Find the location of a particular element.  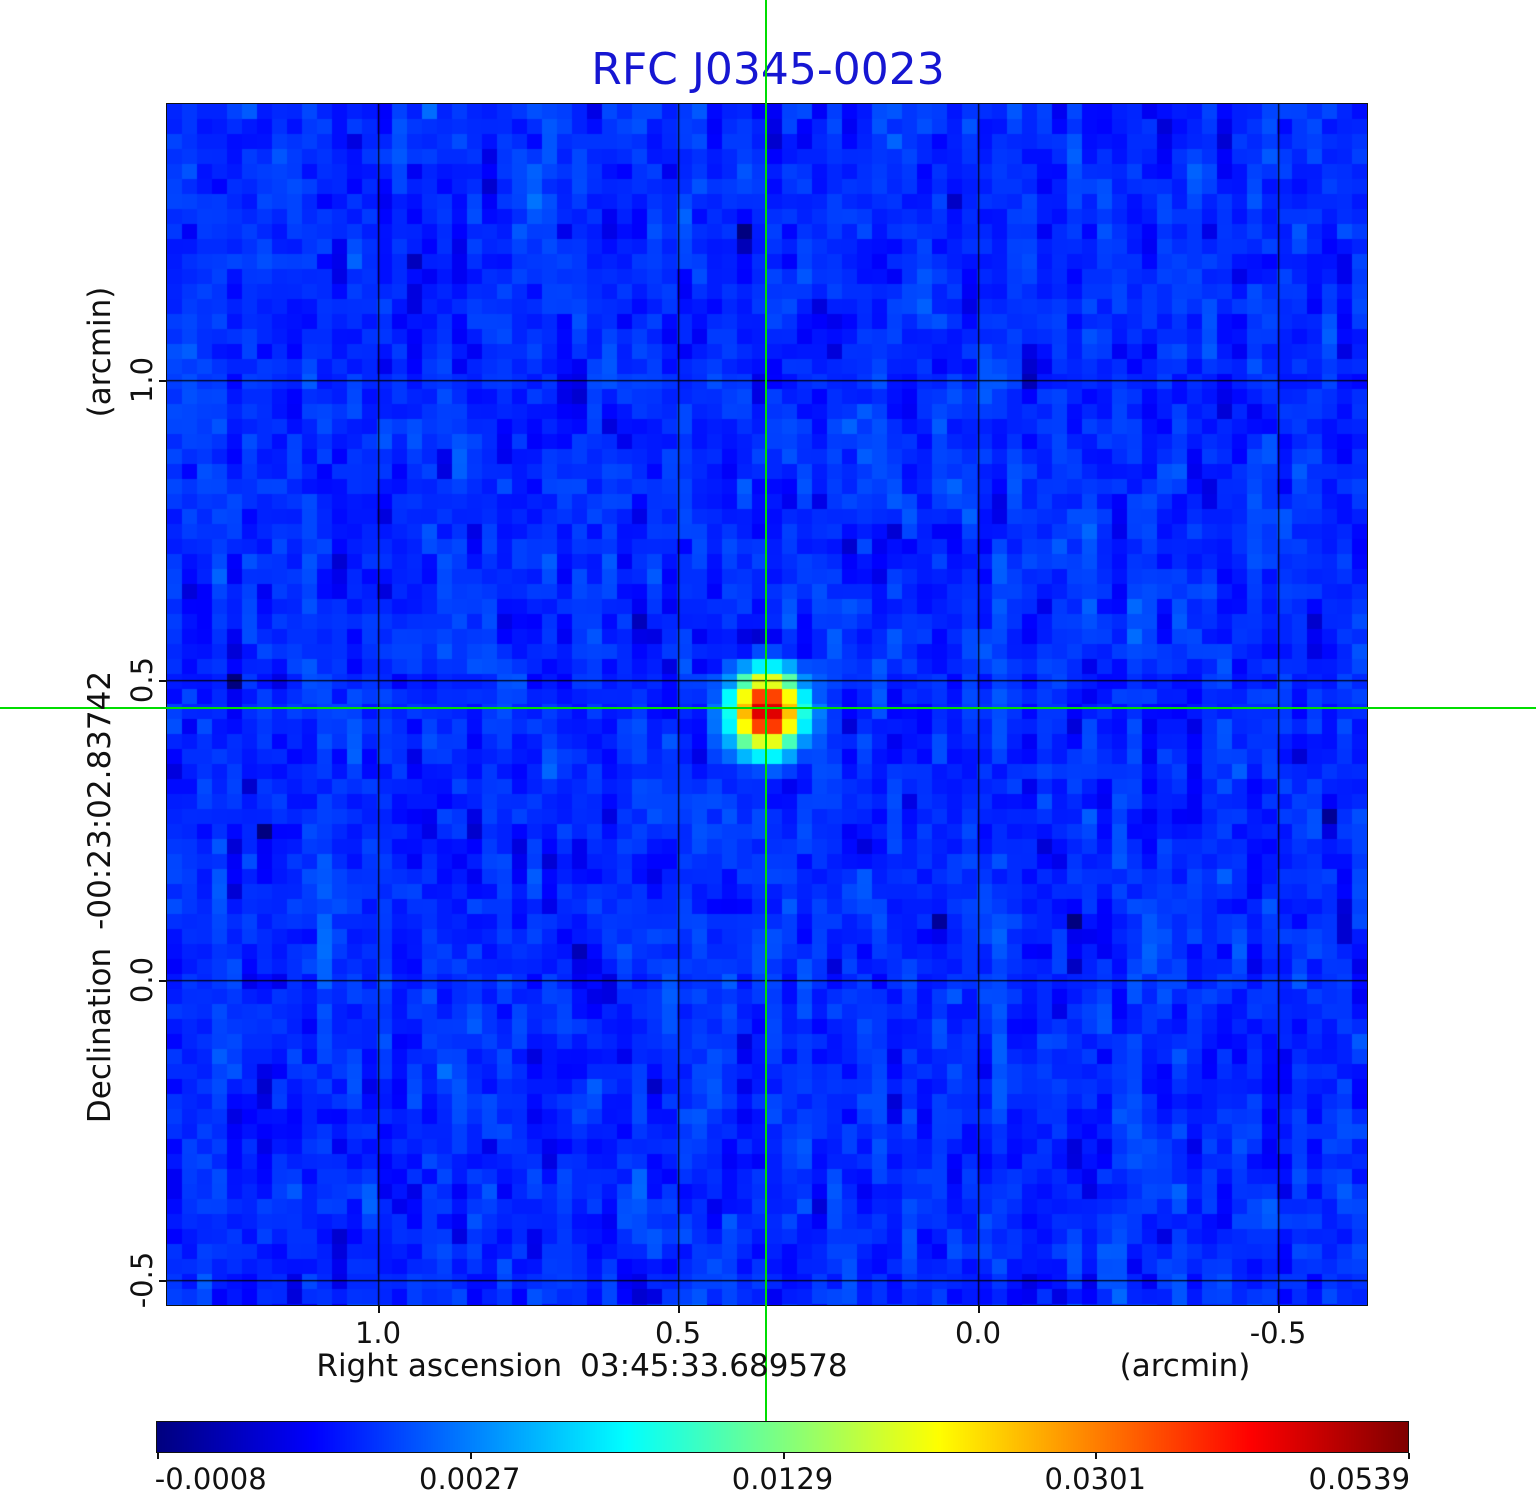

y-axis-dec-value: -00:23:02.83742 is located at coordinates (100, 800).